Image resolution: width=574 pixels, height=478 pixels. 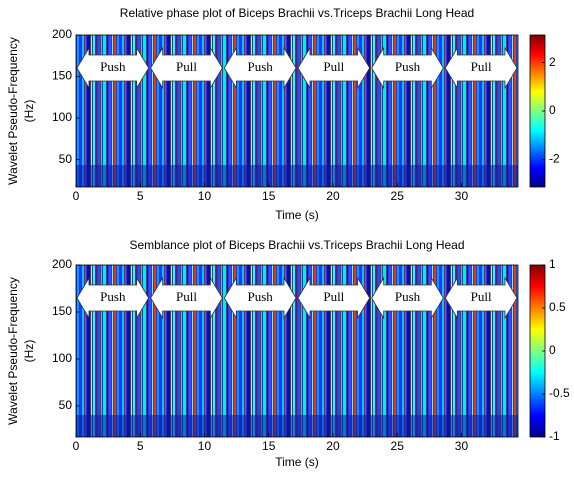 I want to click on colorbar-tick-label: -0.5, so click(x=559, y=393).